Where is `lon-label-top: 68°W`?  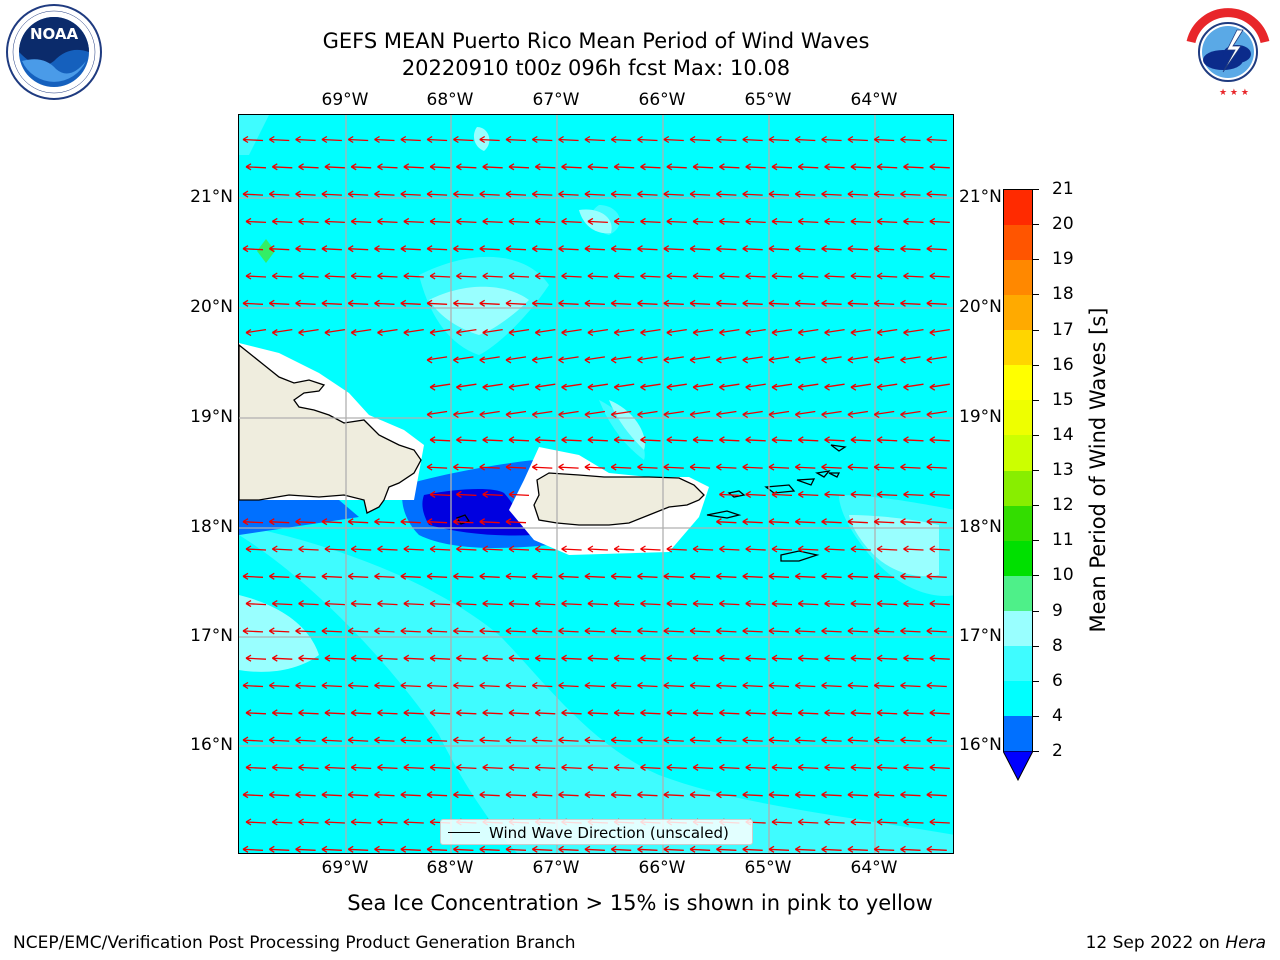 lon-label-top: 68°W is located at coordinates (450, 100).